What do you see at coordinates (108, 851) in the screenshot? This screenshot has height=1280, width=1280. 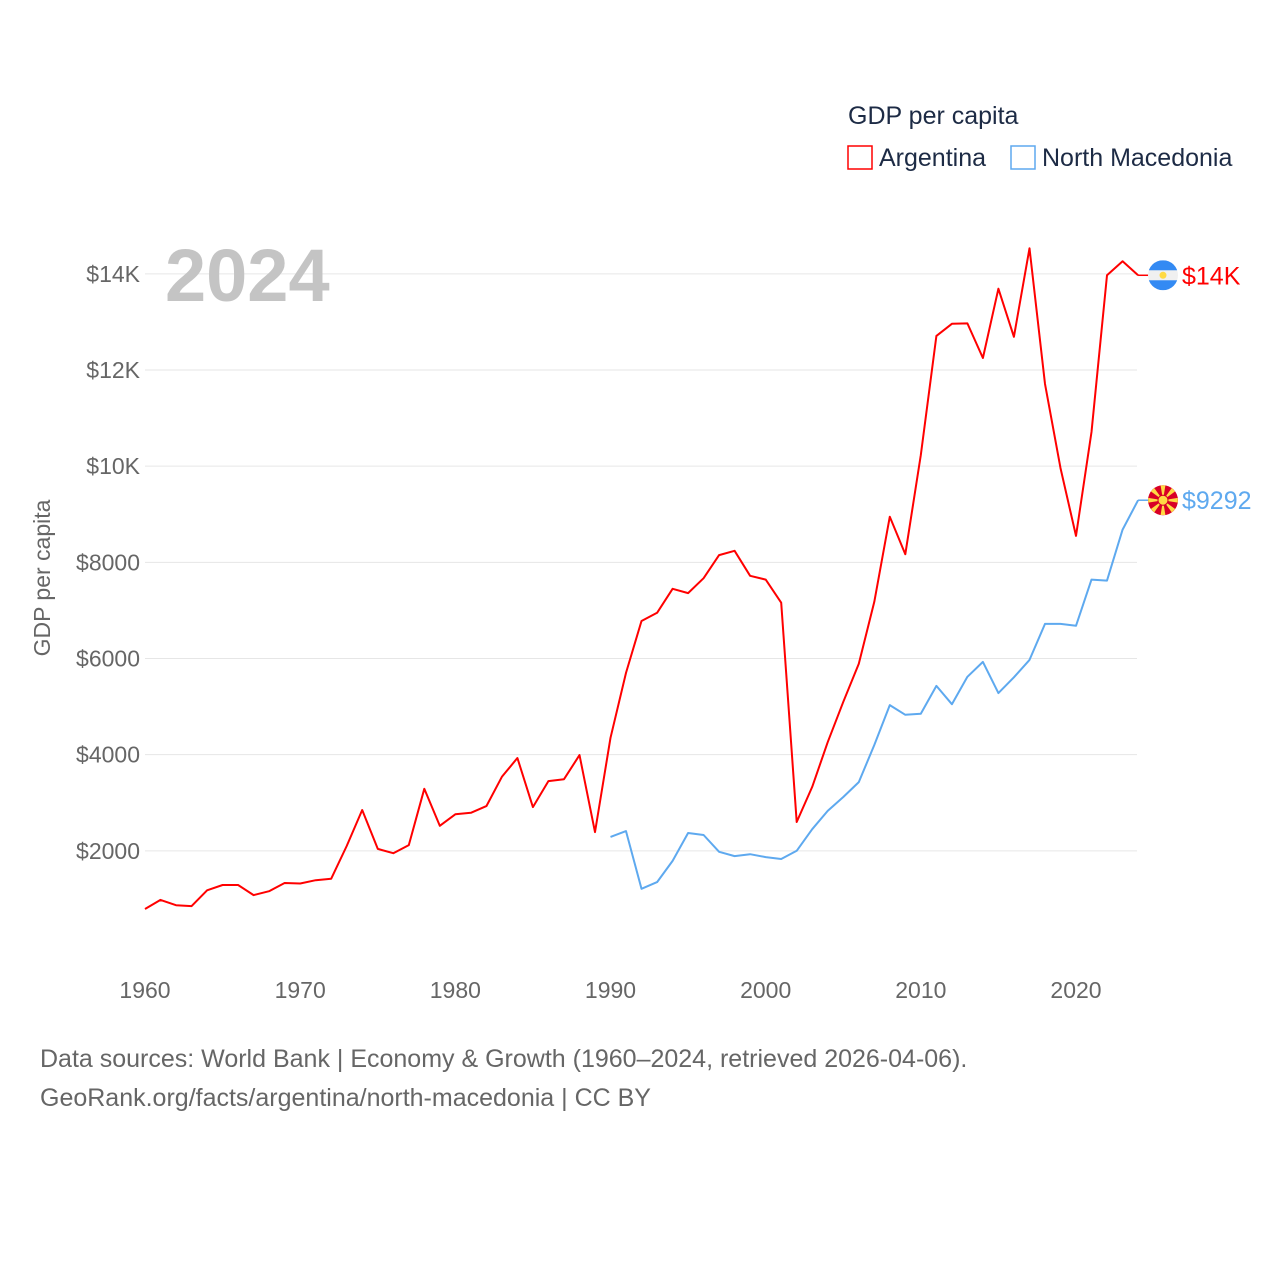 I see `y-tick-label: $2000` at bounding box center [108, 851].